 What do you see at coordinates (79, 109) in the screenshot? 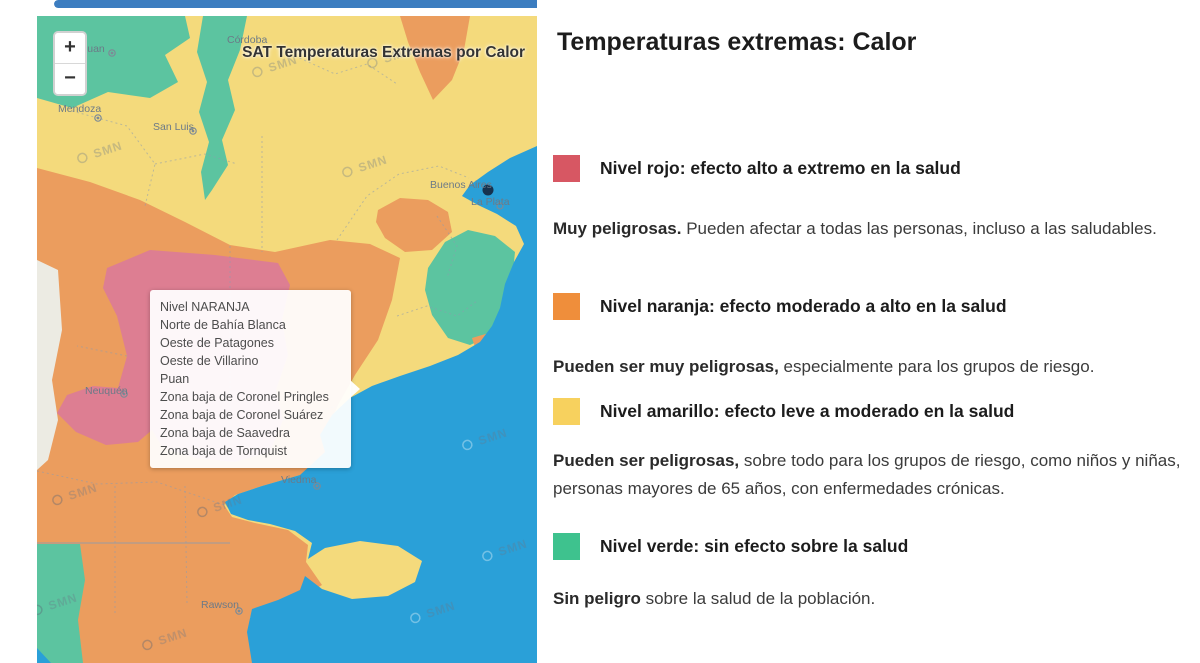
I see `label-mendoza: Mendoza` at bounding box center [79, 109].